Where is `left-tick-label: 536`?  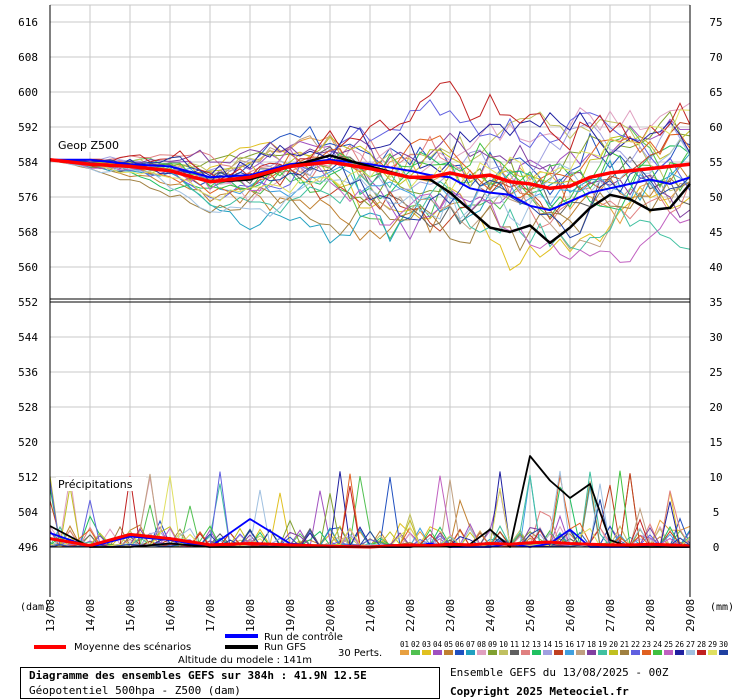 left-tick-label: 536 is located at coordinates (28, 372).